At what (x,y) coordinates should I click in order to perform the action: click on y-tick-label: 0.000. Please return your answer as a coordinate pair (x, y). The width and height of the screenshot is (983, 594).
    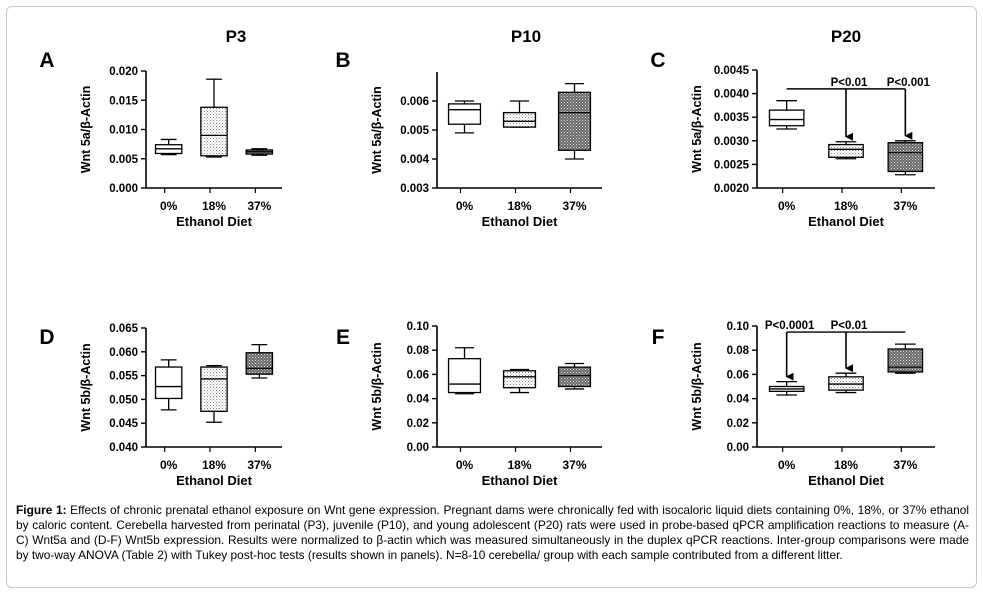
    Looking at the image, I should click on (123, 189).